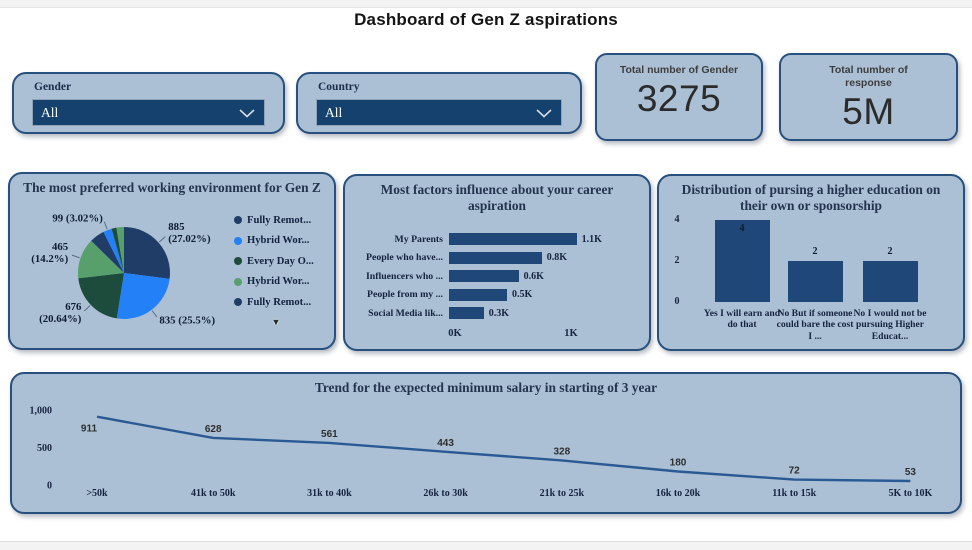 The width and height of the screenshot is (972, 550). Describe the element at coordinates (557, 257) in the screenshot. I see `bar-value-label: 0.8K` at that location.